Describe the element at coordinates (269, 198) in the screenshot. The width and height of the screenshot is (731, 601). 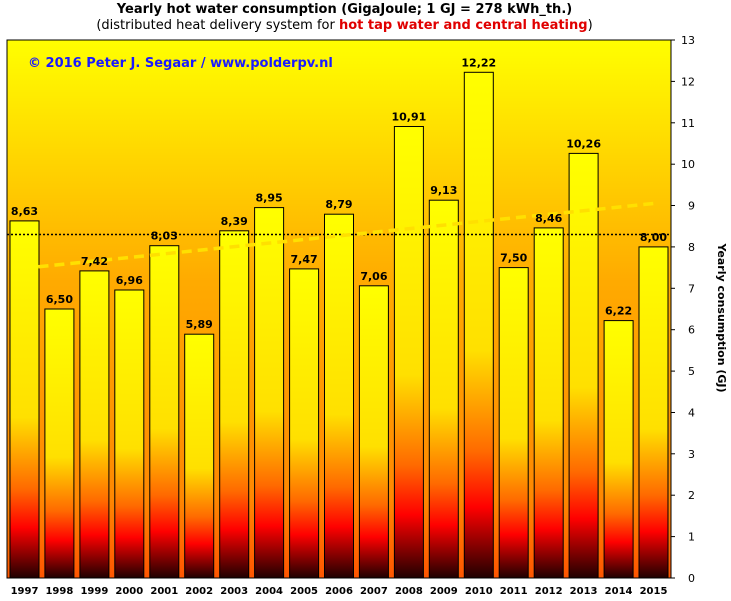
I see `value-label-2004: 8,95` at that location.